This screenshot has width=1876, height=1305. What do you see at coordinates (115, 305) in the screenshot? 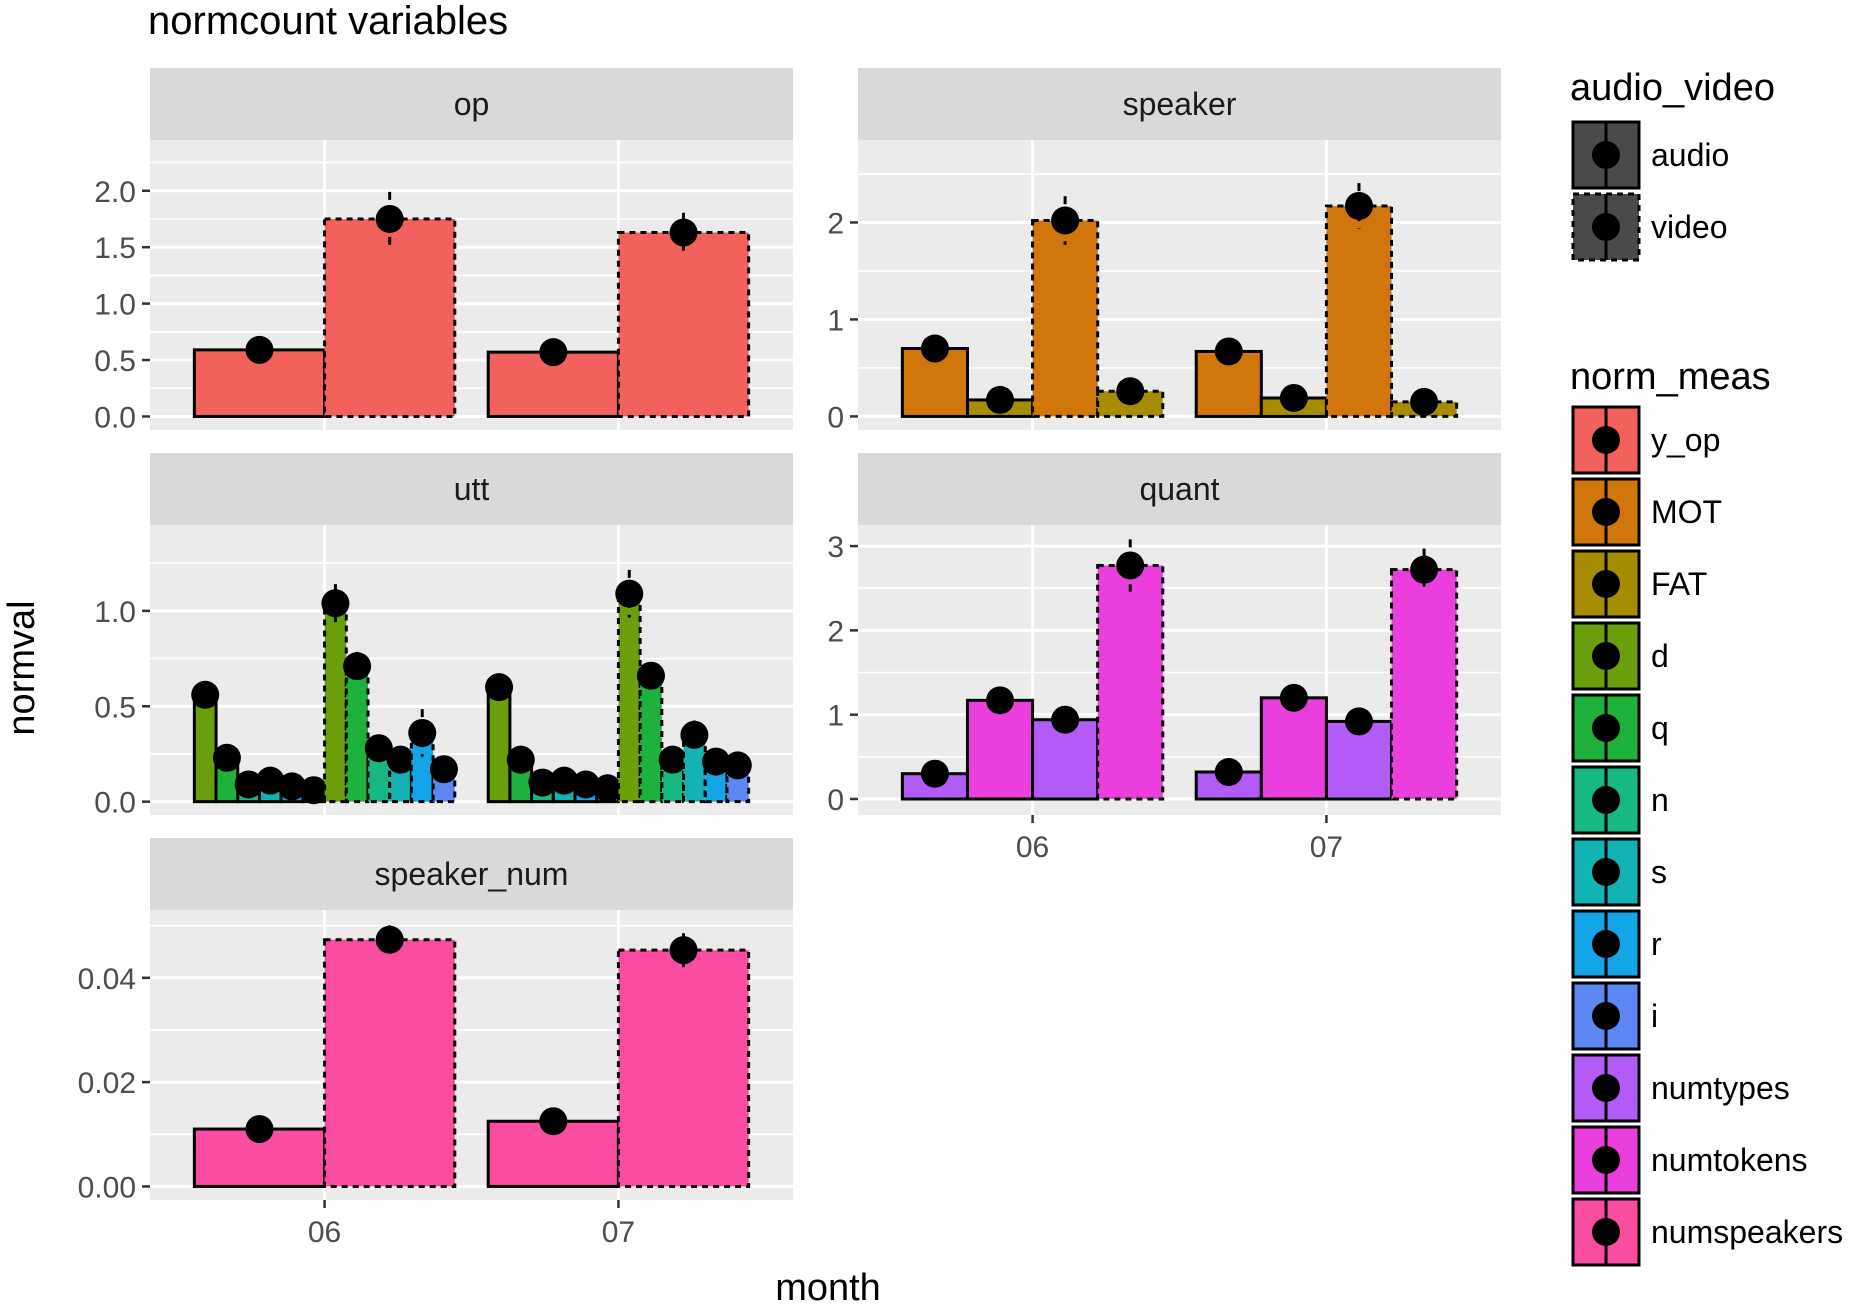
I see `y-tick-label: 1.0` at bounding box center [115, 305].